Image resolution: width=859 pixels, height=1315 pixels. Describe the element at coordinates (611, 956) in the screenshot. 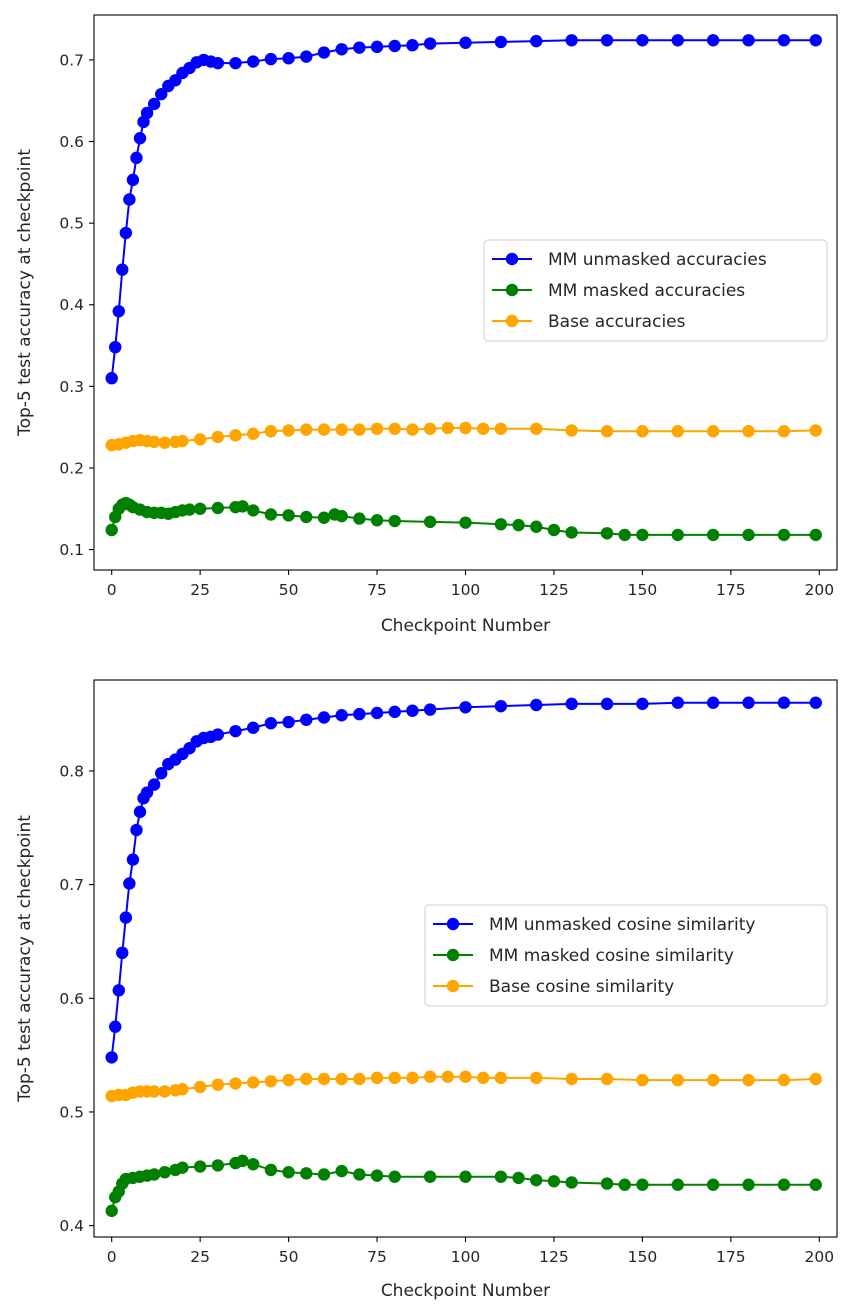

I see `legend-label: MM masked cosine similarity` at that location.